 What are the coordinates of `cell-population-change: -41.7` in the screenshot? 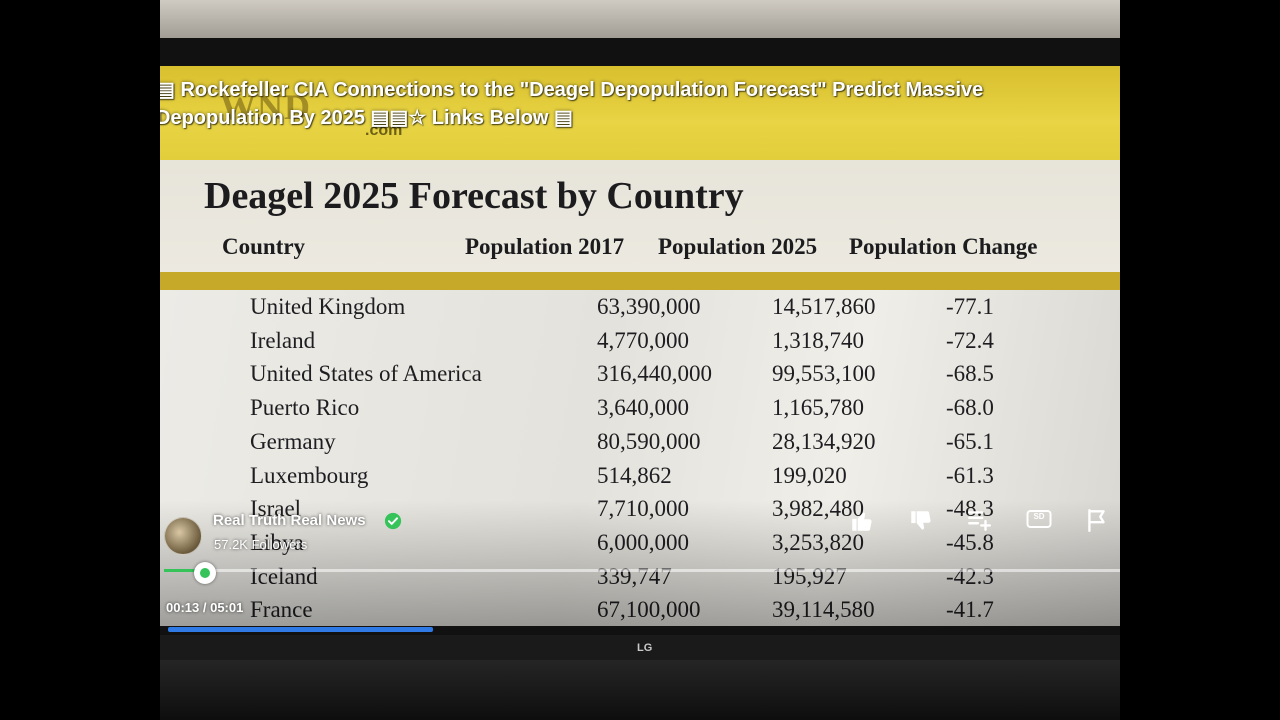 It's located at (970, 610).